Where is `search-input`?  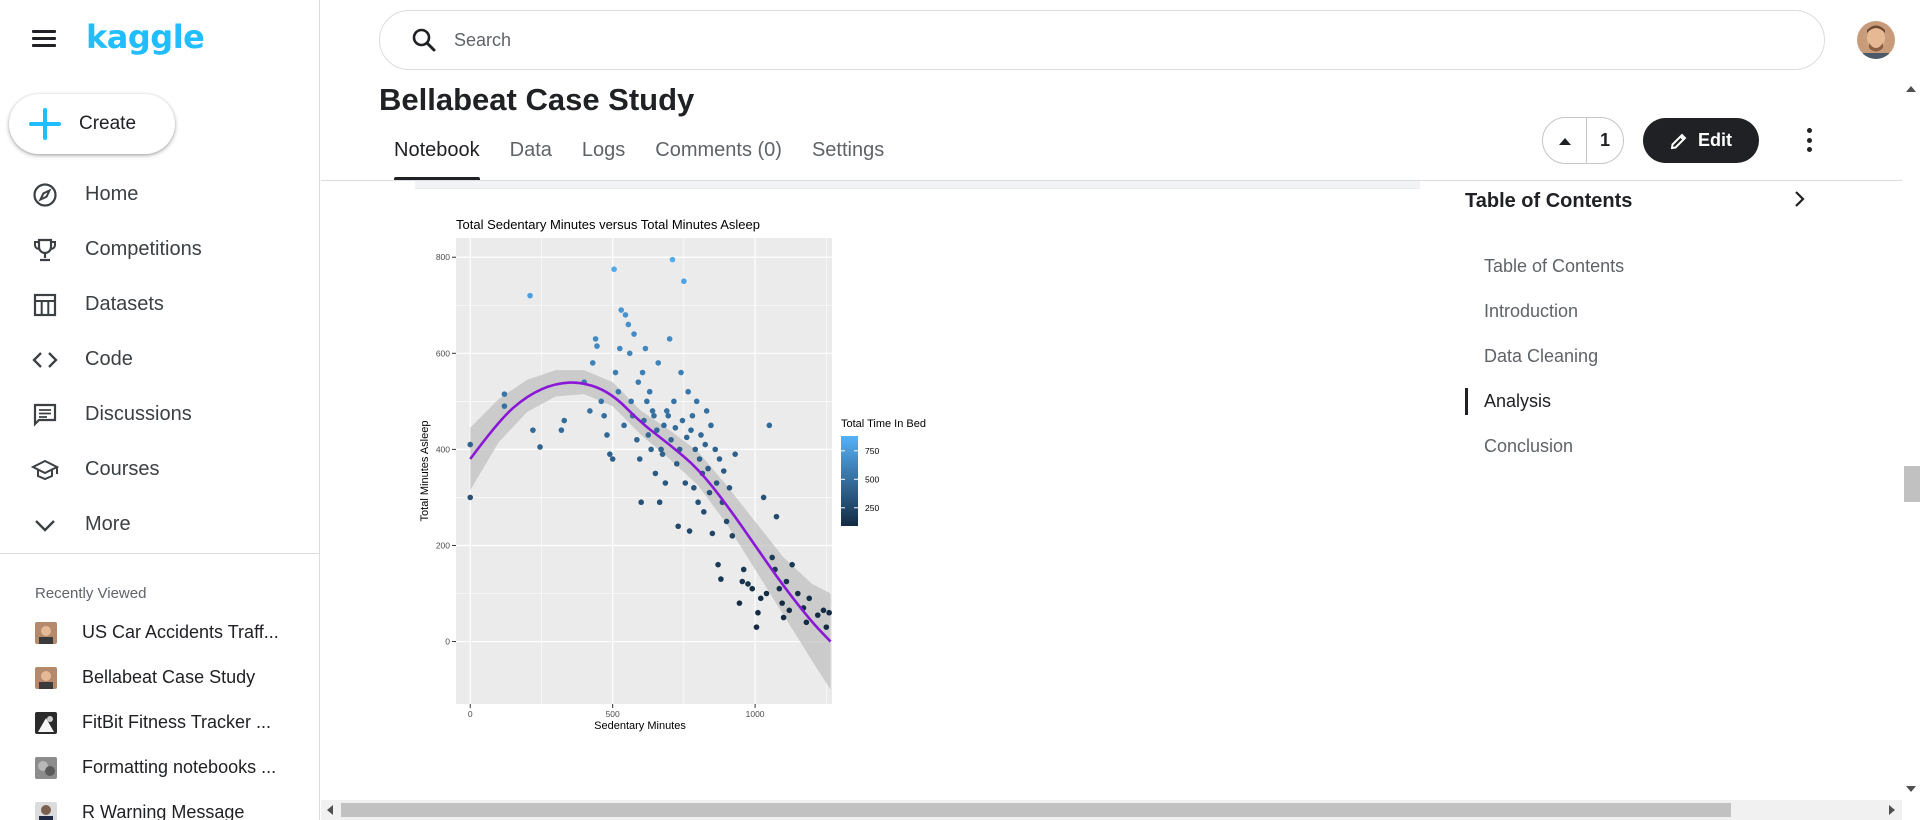
search-input is located at coordinates (1054, 40).